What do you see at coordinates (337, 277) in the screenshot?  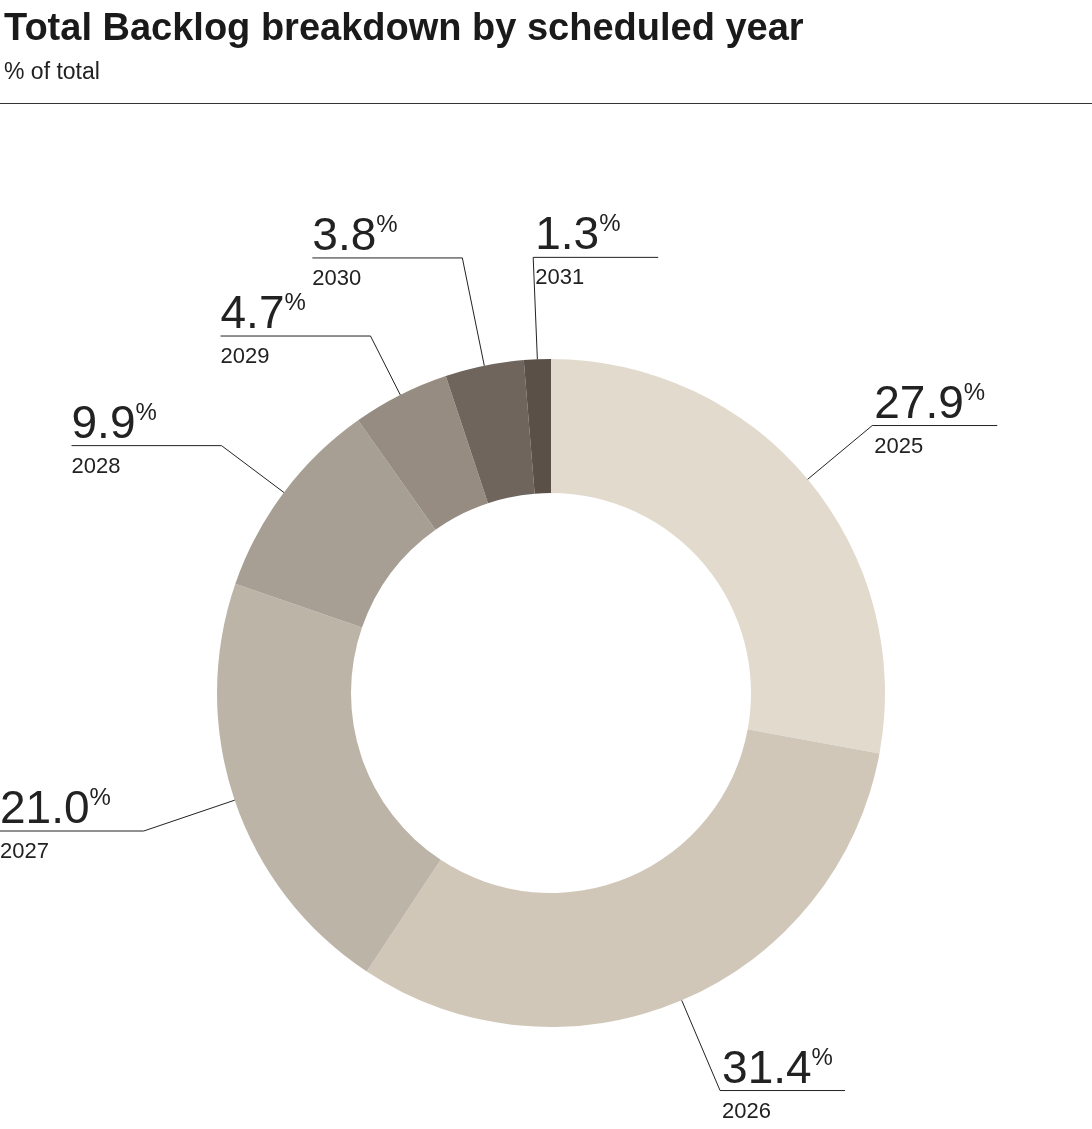 I see `slice-label: 2030` at bounding box center [337, 277].